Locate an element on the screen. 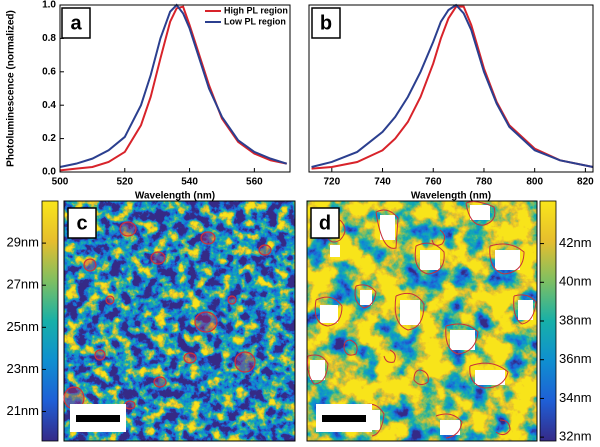 The height and width of the screenshot is (447, 600). colorbar-label: 27nm is located at coordinates (22, 284).